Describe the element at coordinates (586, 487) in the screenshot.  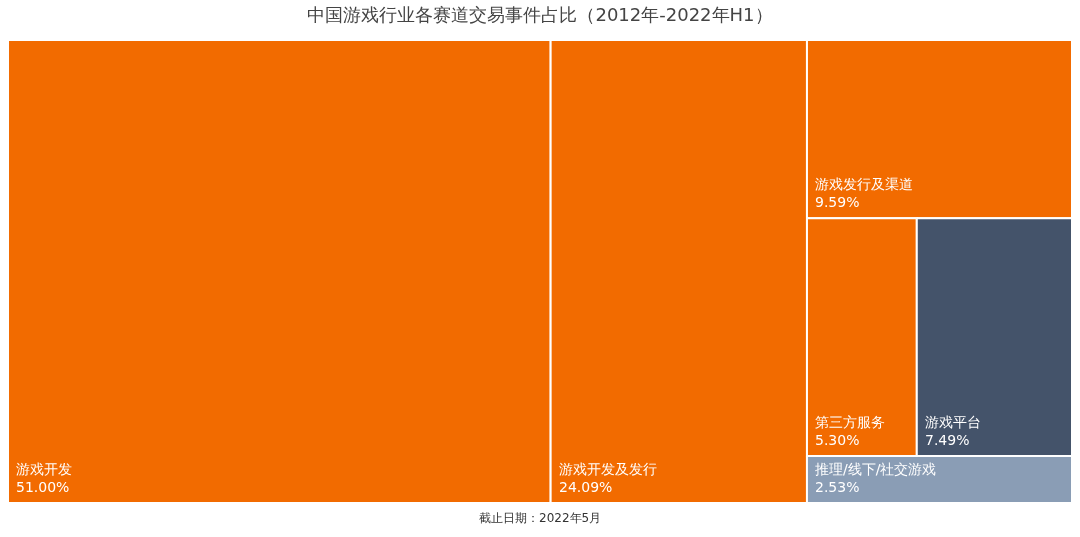
I see `data-label: 24.09%` at that location.